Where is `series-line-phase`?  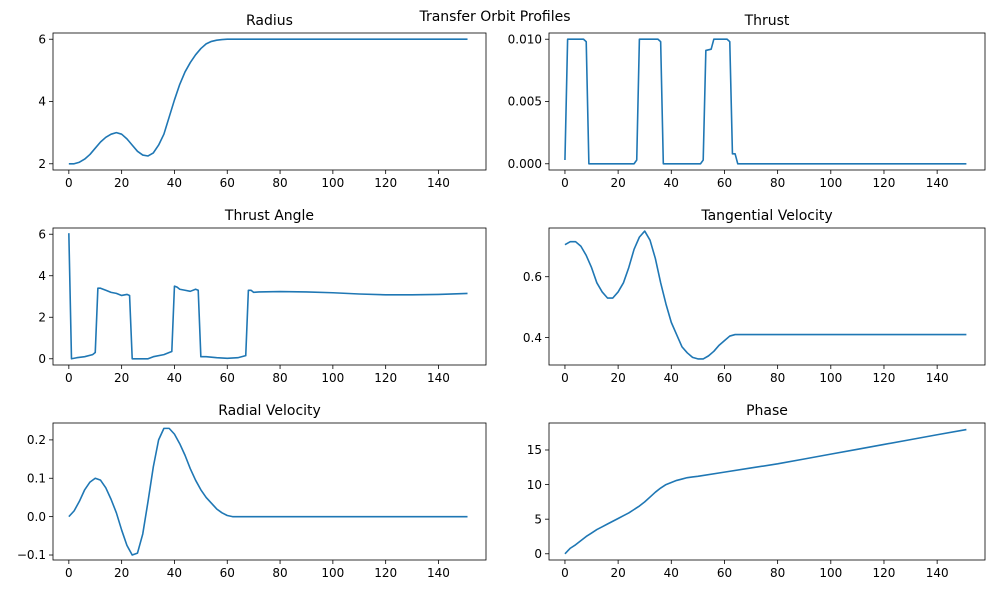
series-line-phase is located at coordinates (765, 491).